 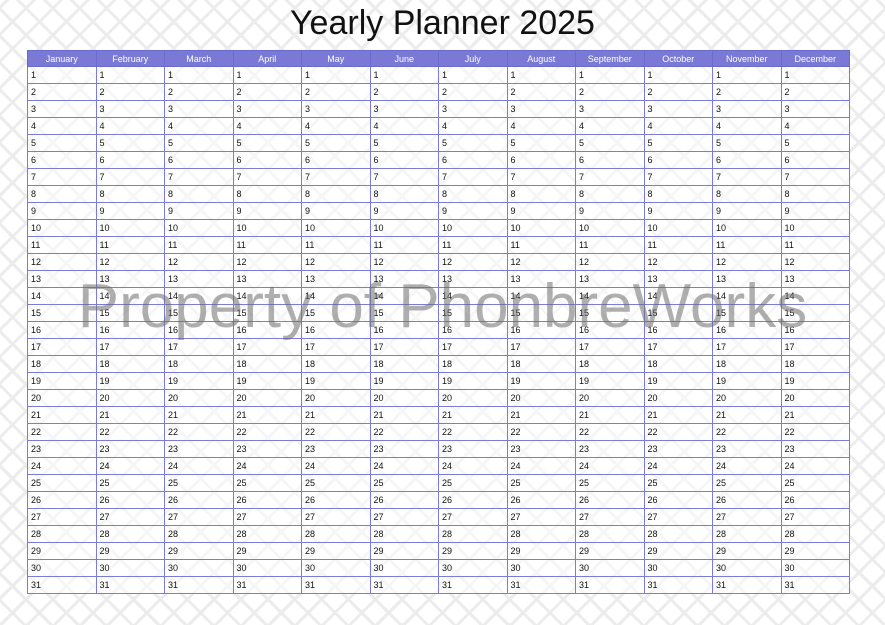 What do you see at coordinates (815, 211) in the screenshot?
I see `day-cell: 9` at bounding box center [815, 211].